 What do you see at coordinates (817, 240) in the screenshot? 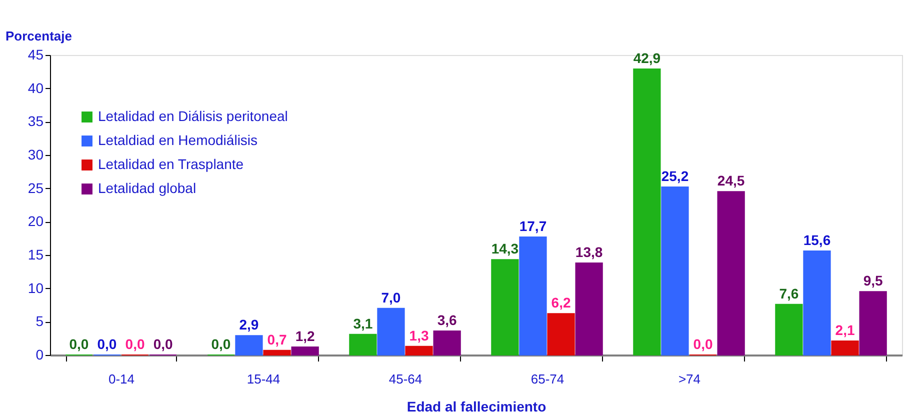
I see `data-label: 15,6` at bounding box center [817, 240].